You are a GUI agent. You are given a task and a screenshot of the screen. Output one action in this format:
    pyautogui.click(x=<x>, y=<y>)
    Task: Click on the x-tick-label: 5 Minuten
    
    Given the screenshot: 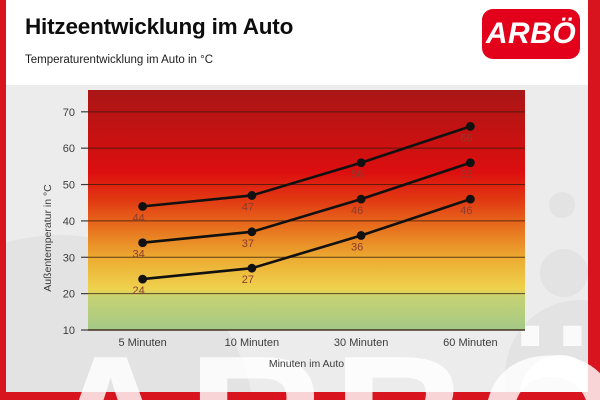 What is the action you would take?
    pyautogui.click(x=142, y=343)
    